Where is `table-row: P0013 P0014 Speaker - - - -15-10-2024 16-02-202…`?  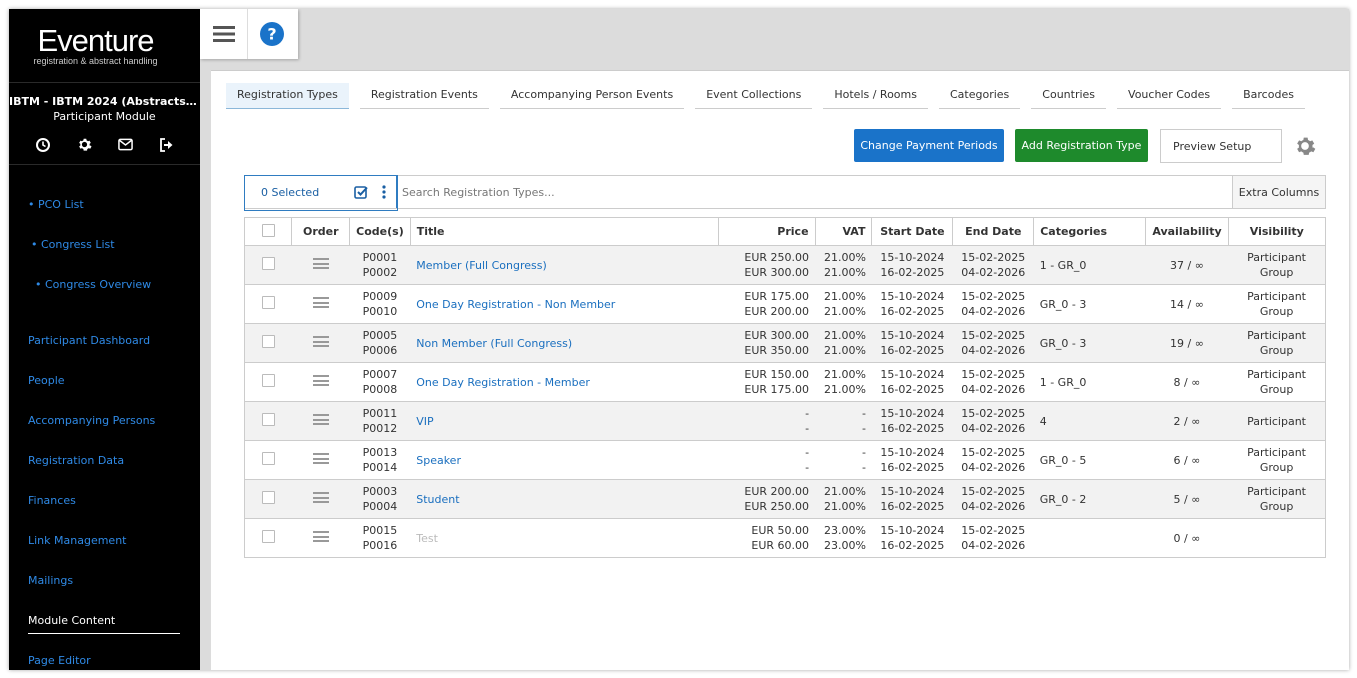 table-row: P0013 P0014 Speaker - - - -15-10-2024 16-02-202… is located at coordinates (785, 460).